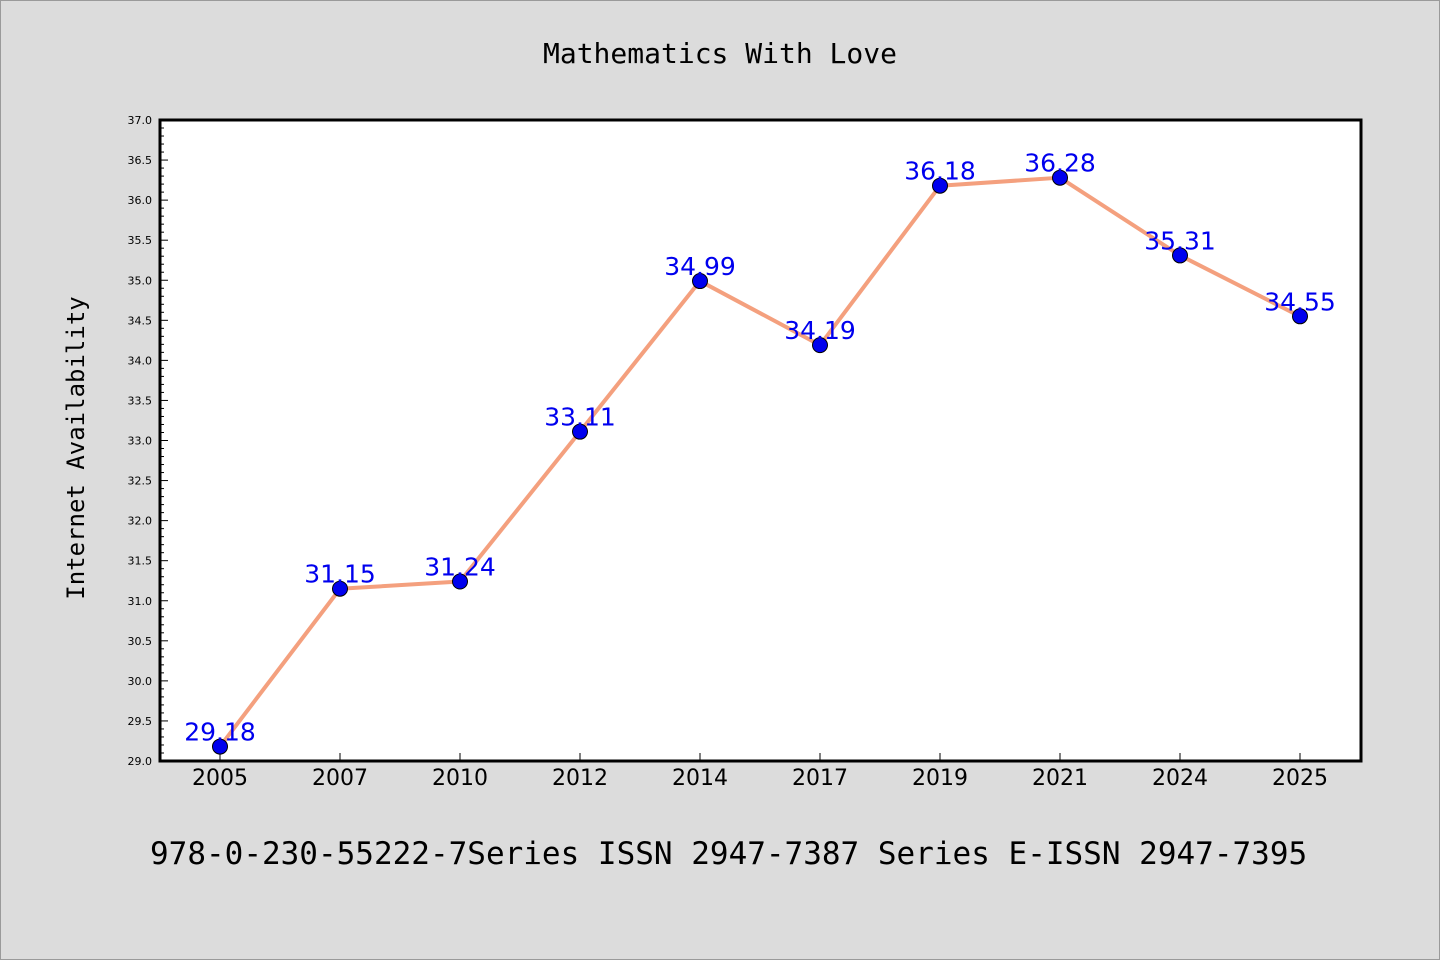  What do you see at coordinates (140, 561) in the screenshot?
I see `y-tick-label: 31.5` at bounding box center [140, 561].